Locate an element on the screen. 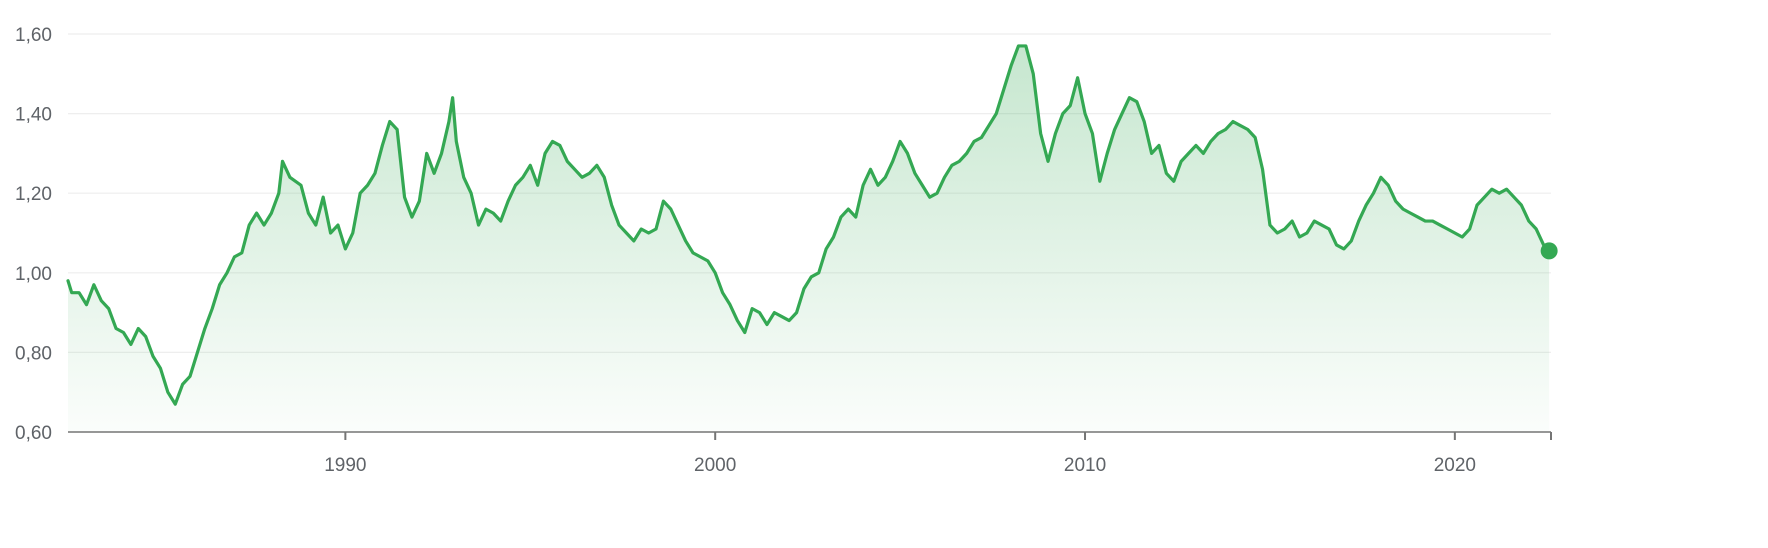  x-axis-ticks: 1990 2000 2010 2020 is located at coordinates (938, 454).